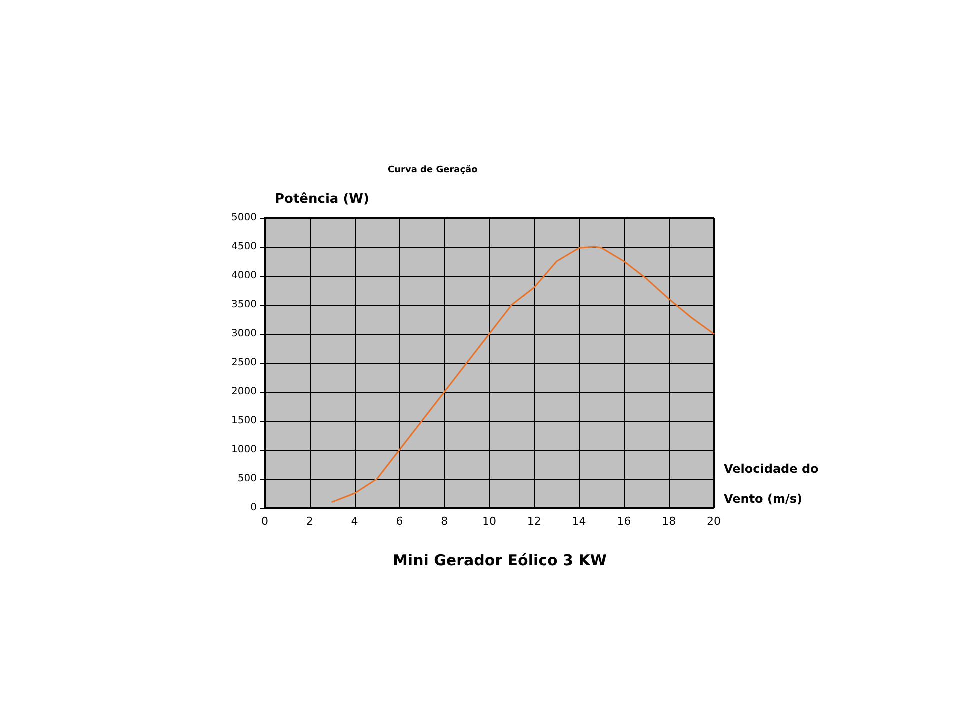 This screenshot has height=720, width=960. I want to click on line-series, so click(523, 374).